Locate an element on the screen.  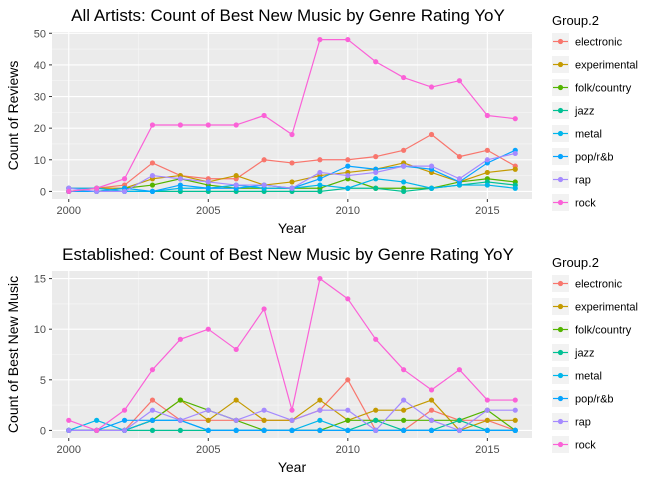
legend-item: rap is located at coordinates (571, 179).